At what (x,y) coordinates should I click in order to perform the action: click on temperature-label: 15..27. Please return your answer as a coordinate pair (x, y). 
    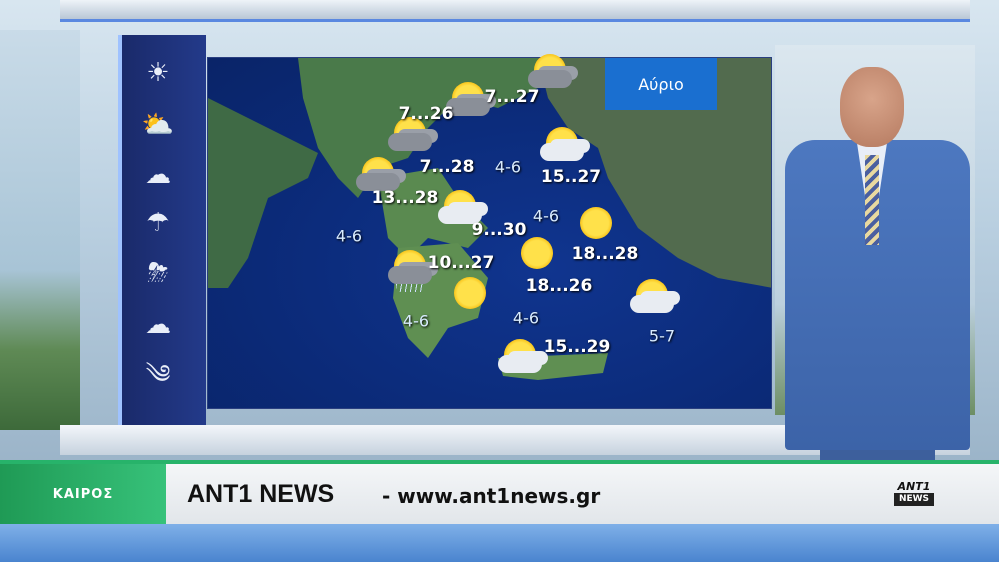
    Looking at the image, I should click on (571, 177).